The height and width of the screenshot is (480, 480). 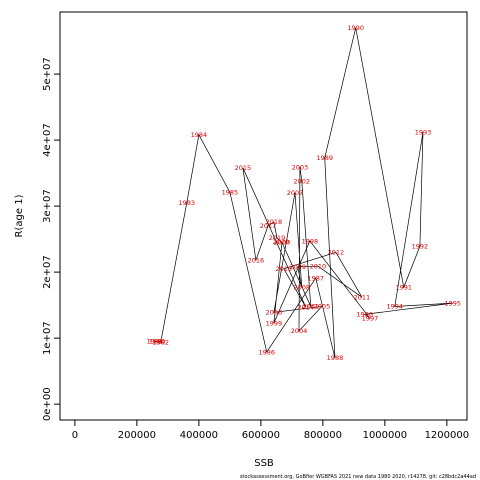 What do you see at coordinates (137, 435) in the screenshot?
I see `x-tick-label: 200000` at bounding box center [137, 435].